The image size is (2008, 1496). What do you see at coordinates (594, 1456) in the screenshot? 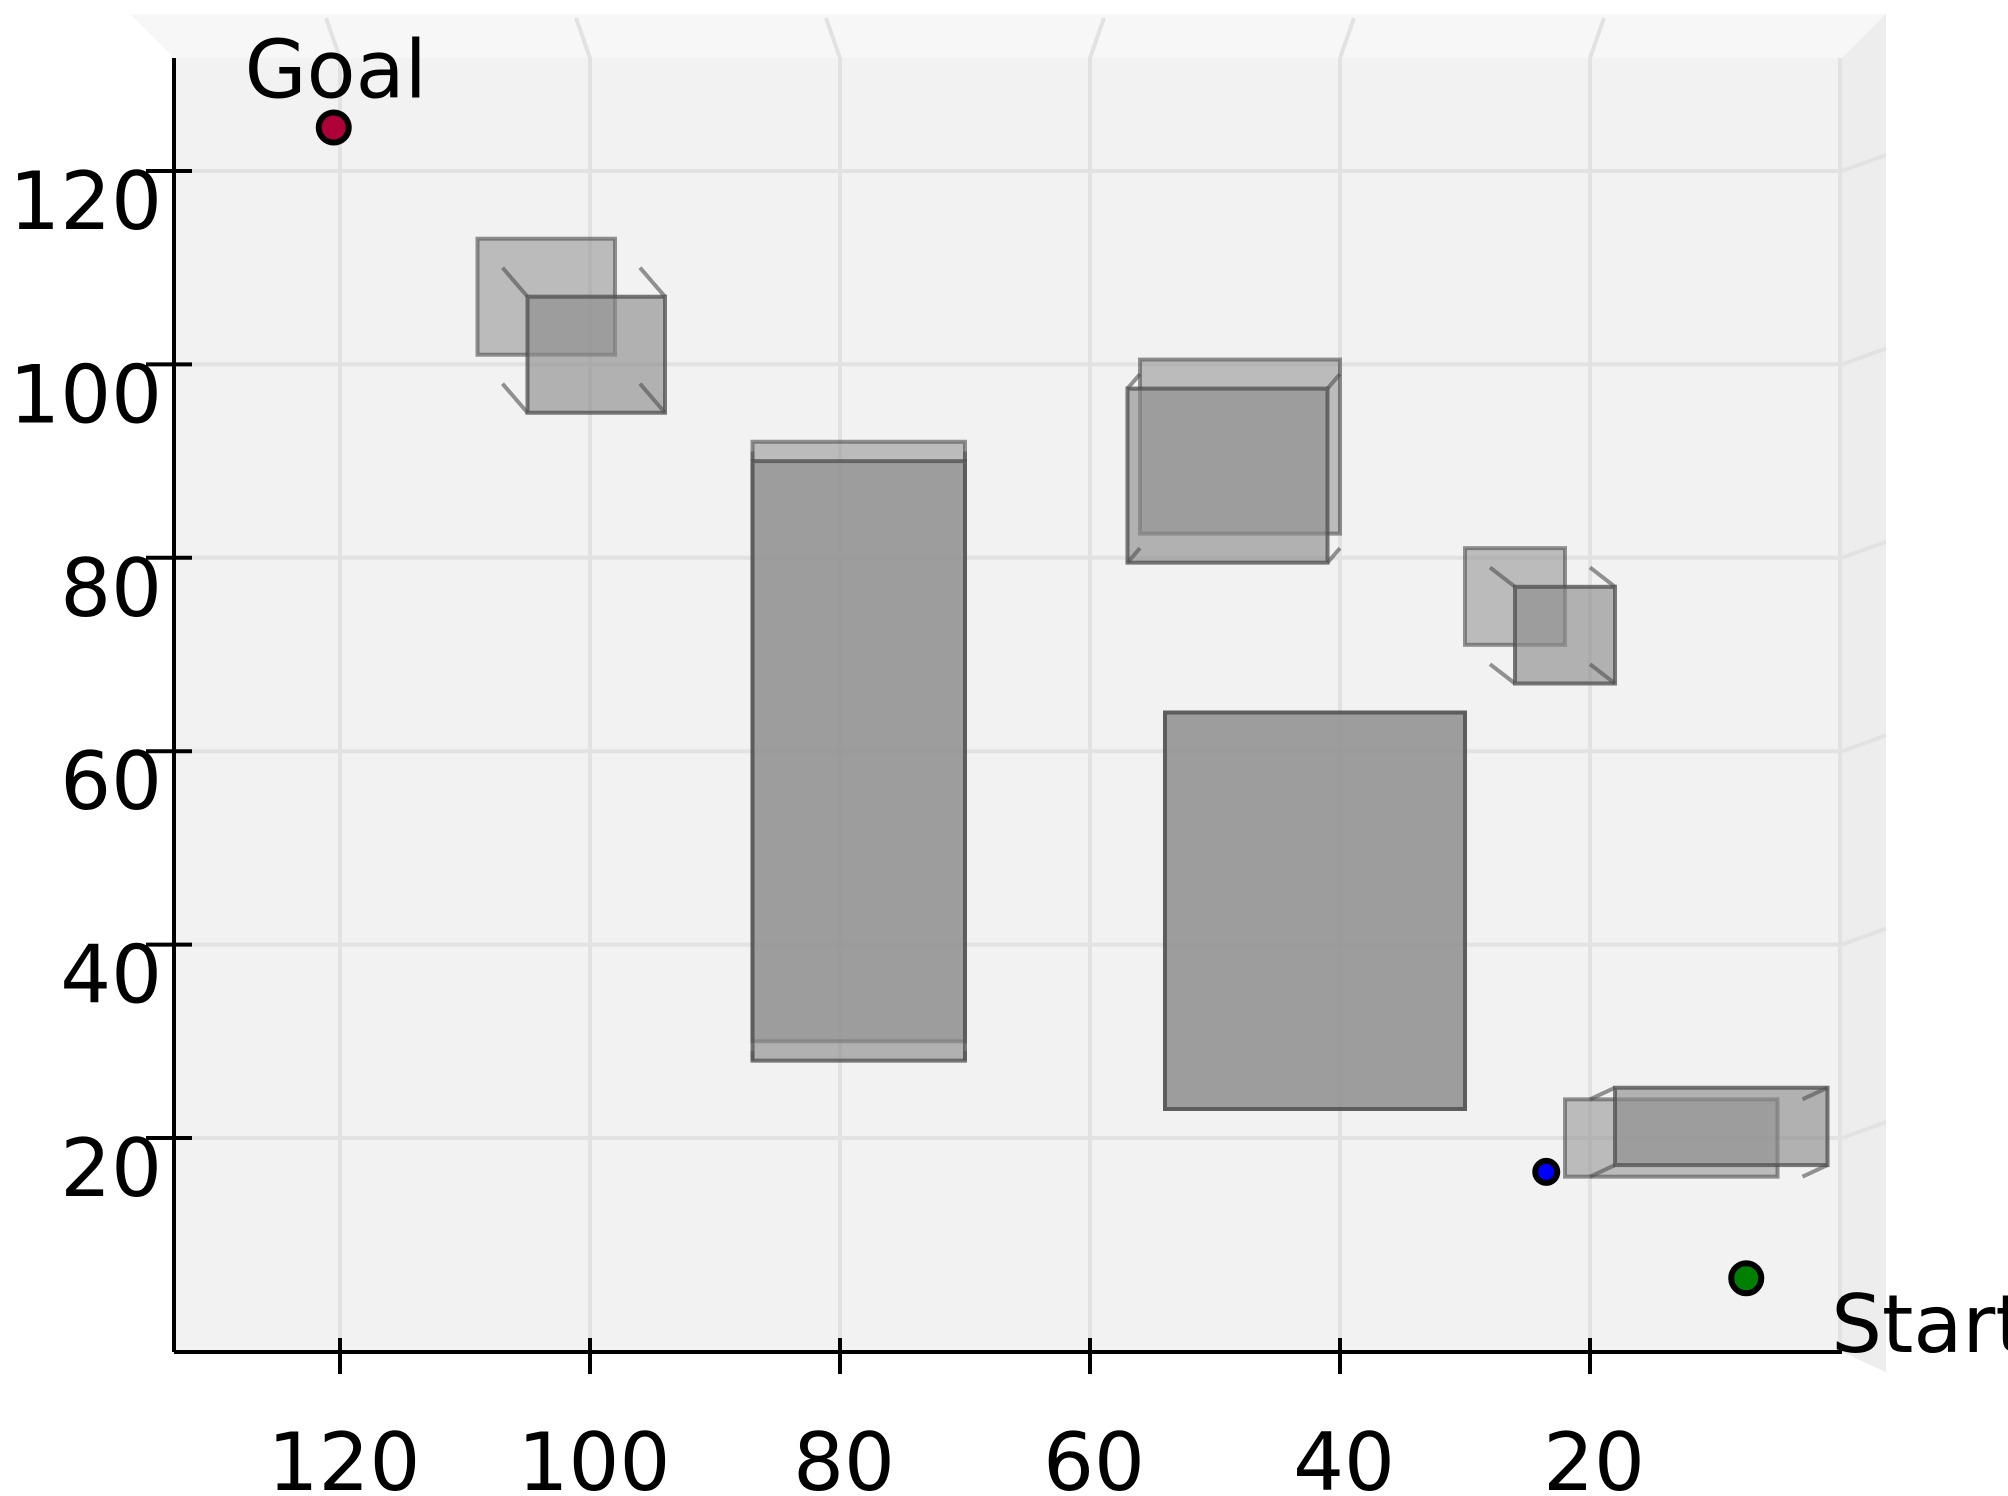
I see `x-tick-label: 100` at bounding box center [594, 1456].